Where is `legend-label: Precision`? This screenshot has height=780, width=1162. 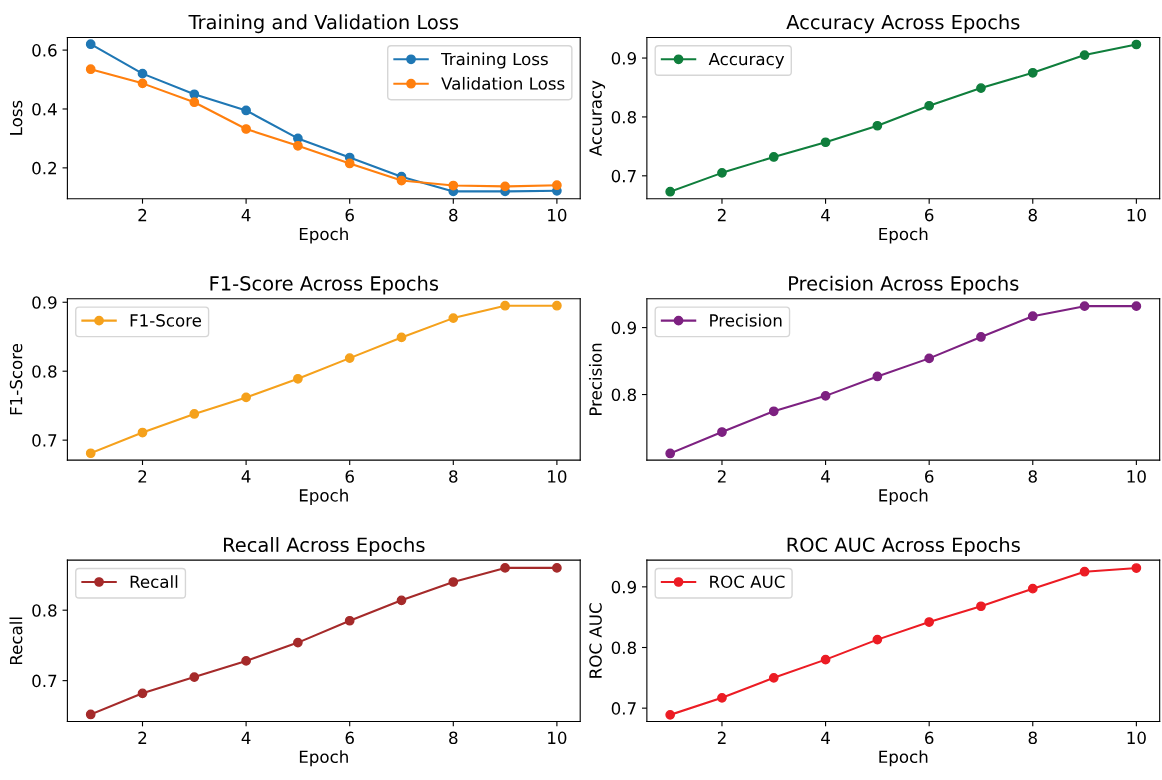 legend-label: Precision is located at coordinates (746, 320).